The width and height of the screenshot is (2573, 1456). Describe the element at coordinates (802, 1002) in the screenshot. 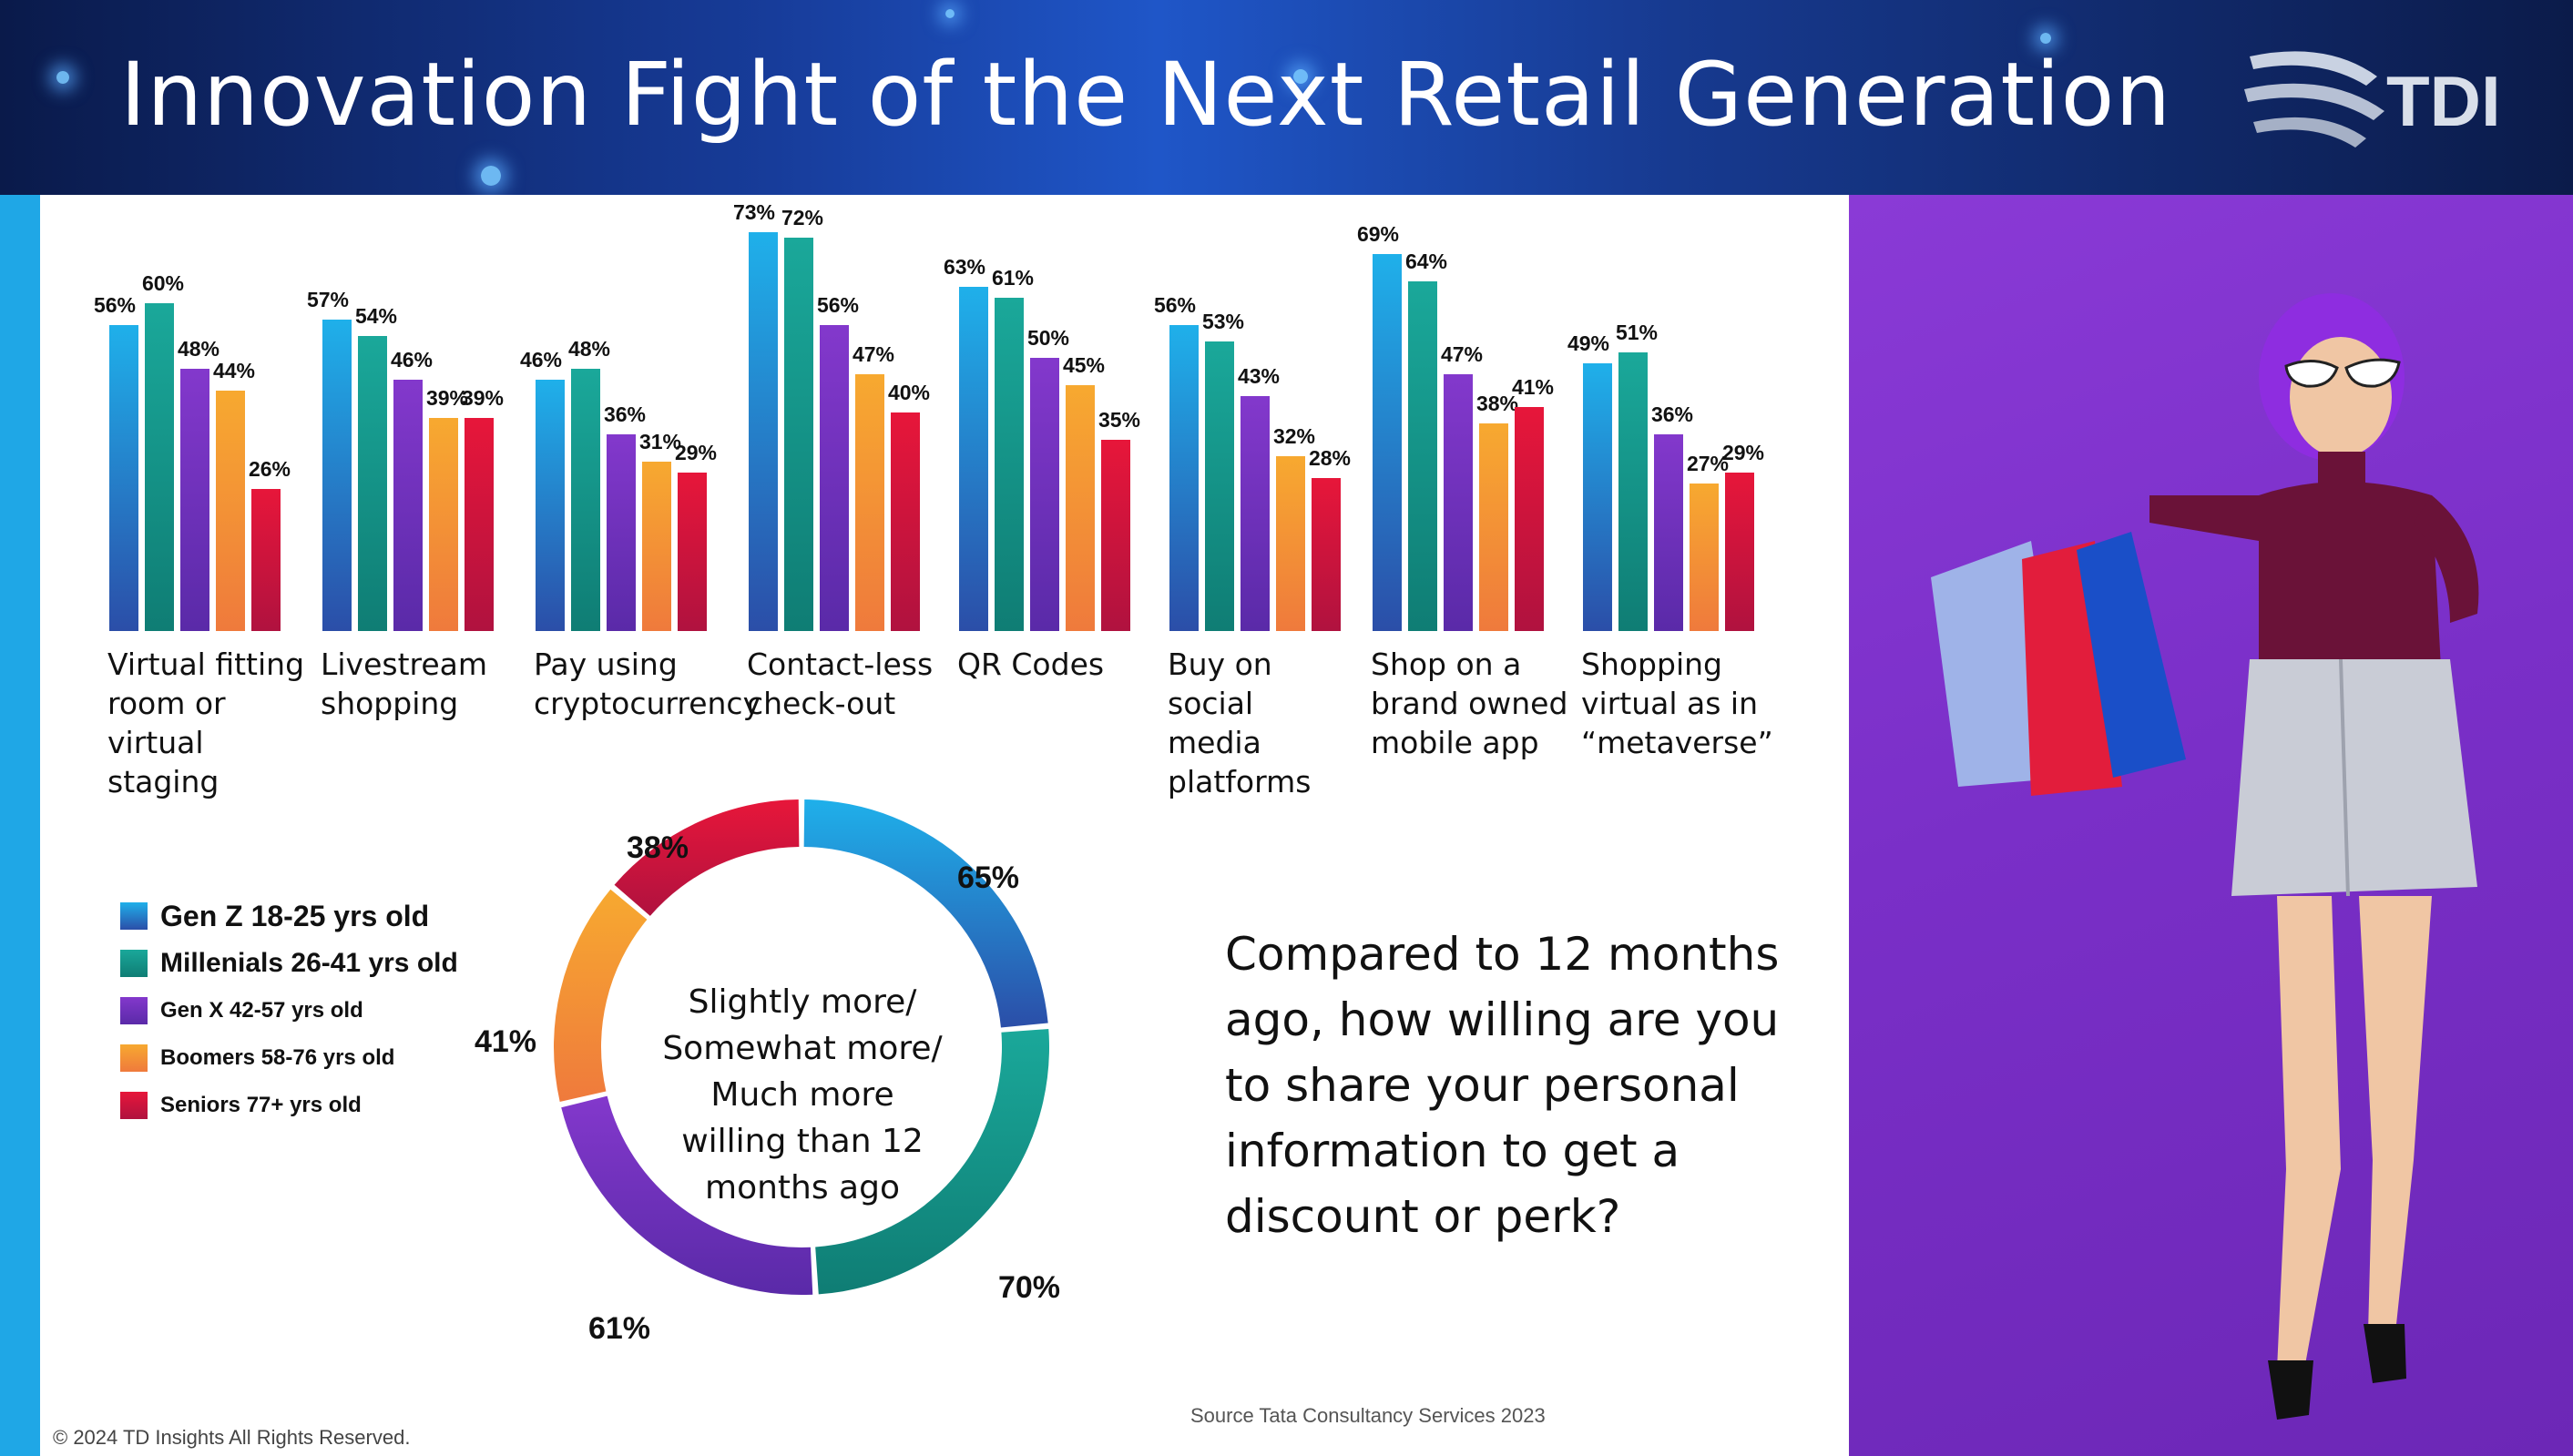

I see `donut-center-line: Slightly more/` at that location.